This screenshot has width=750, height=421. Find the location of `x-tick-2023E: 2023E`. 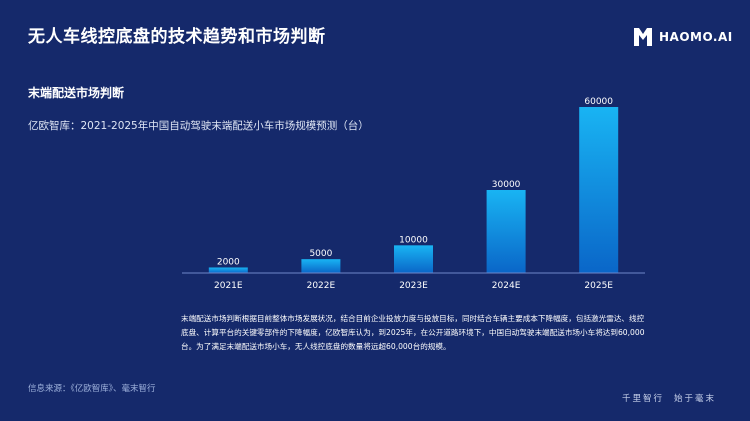

x-tick-2023E: 2023E is located at coordinates (413, 286).